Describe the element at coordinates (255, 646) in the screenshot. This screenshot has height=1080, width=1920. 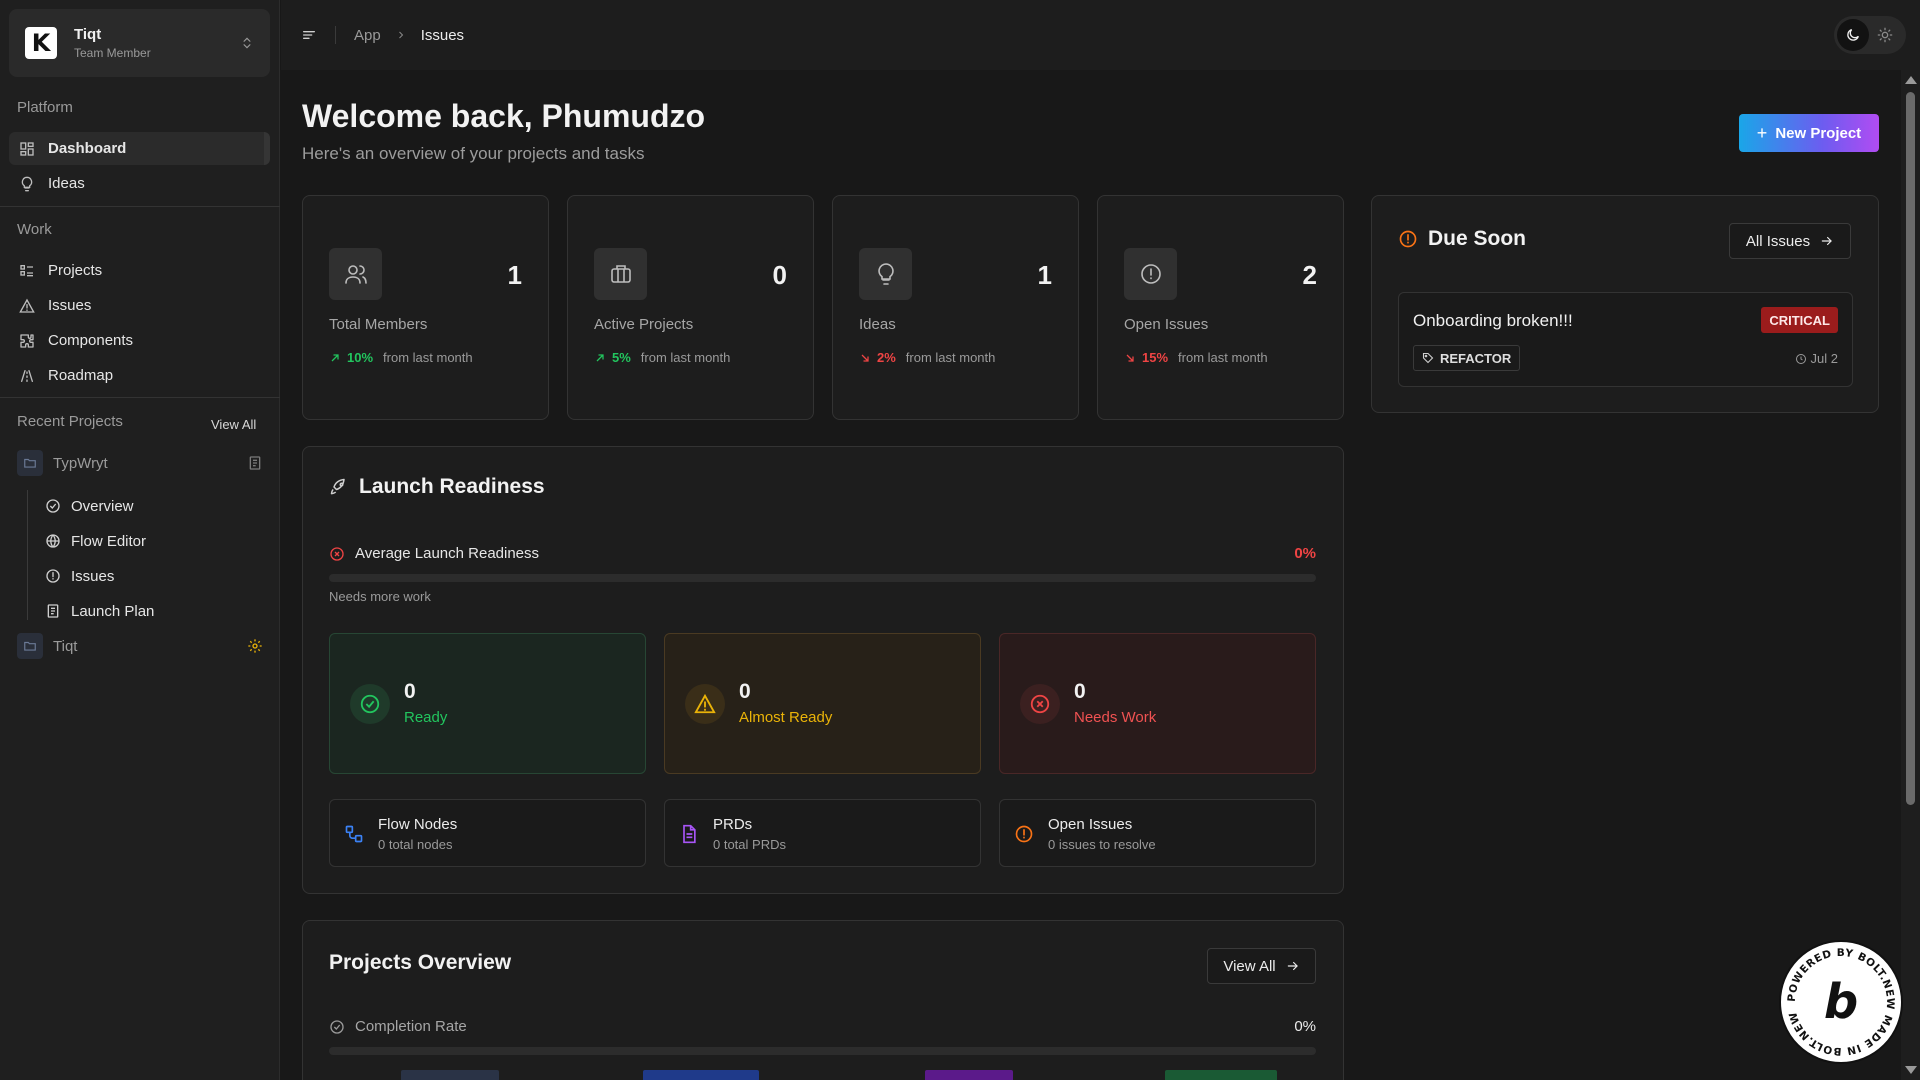
I see `gear-icon` at that location.